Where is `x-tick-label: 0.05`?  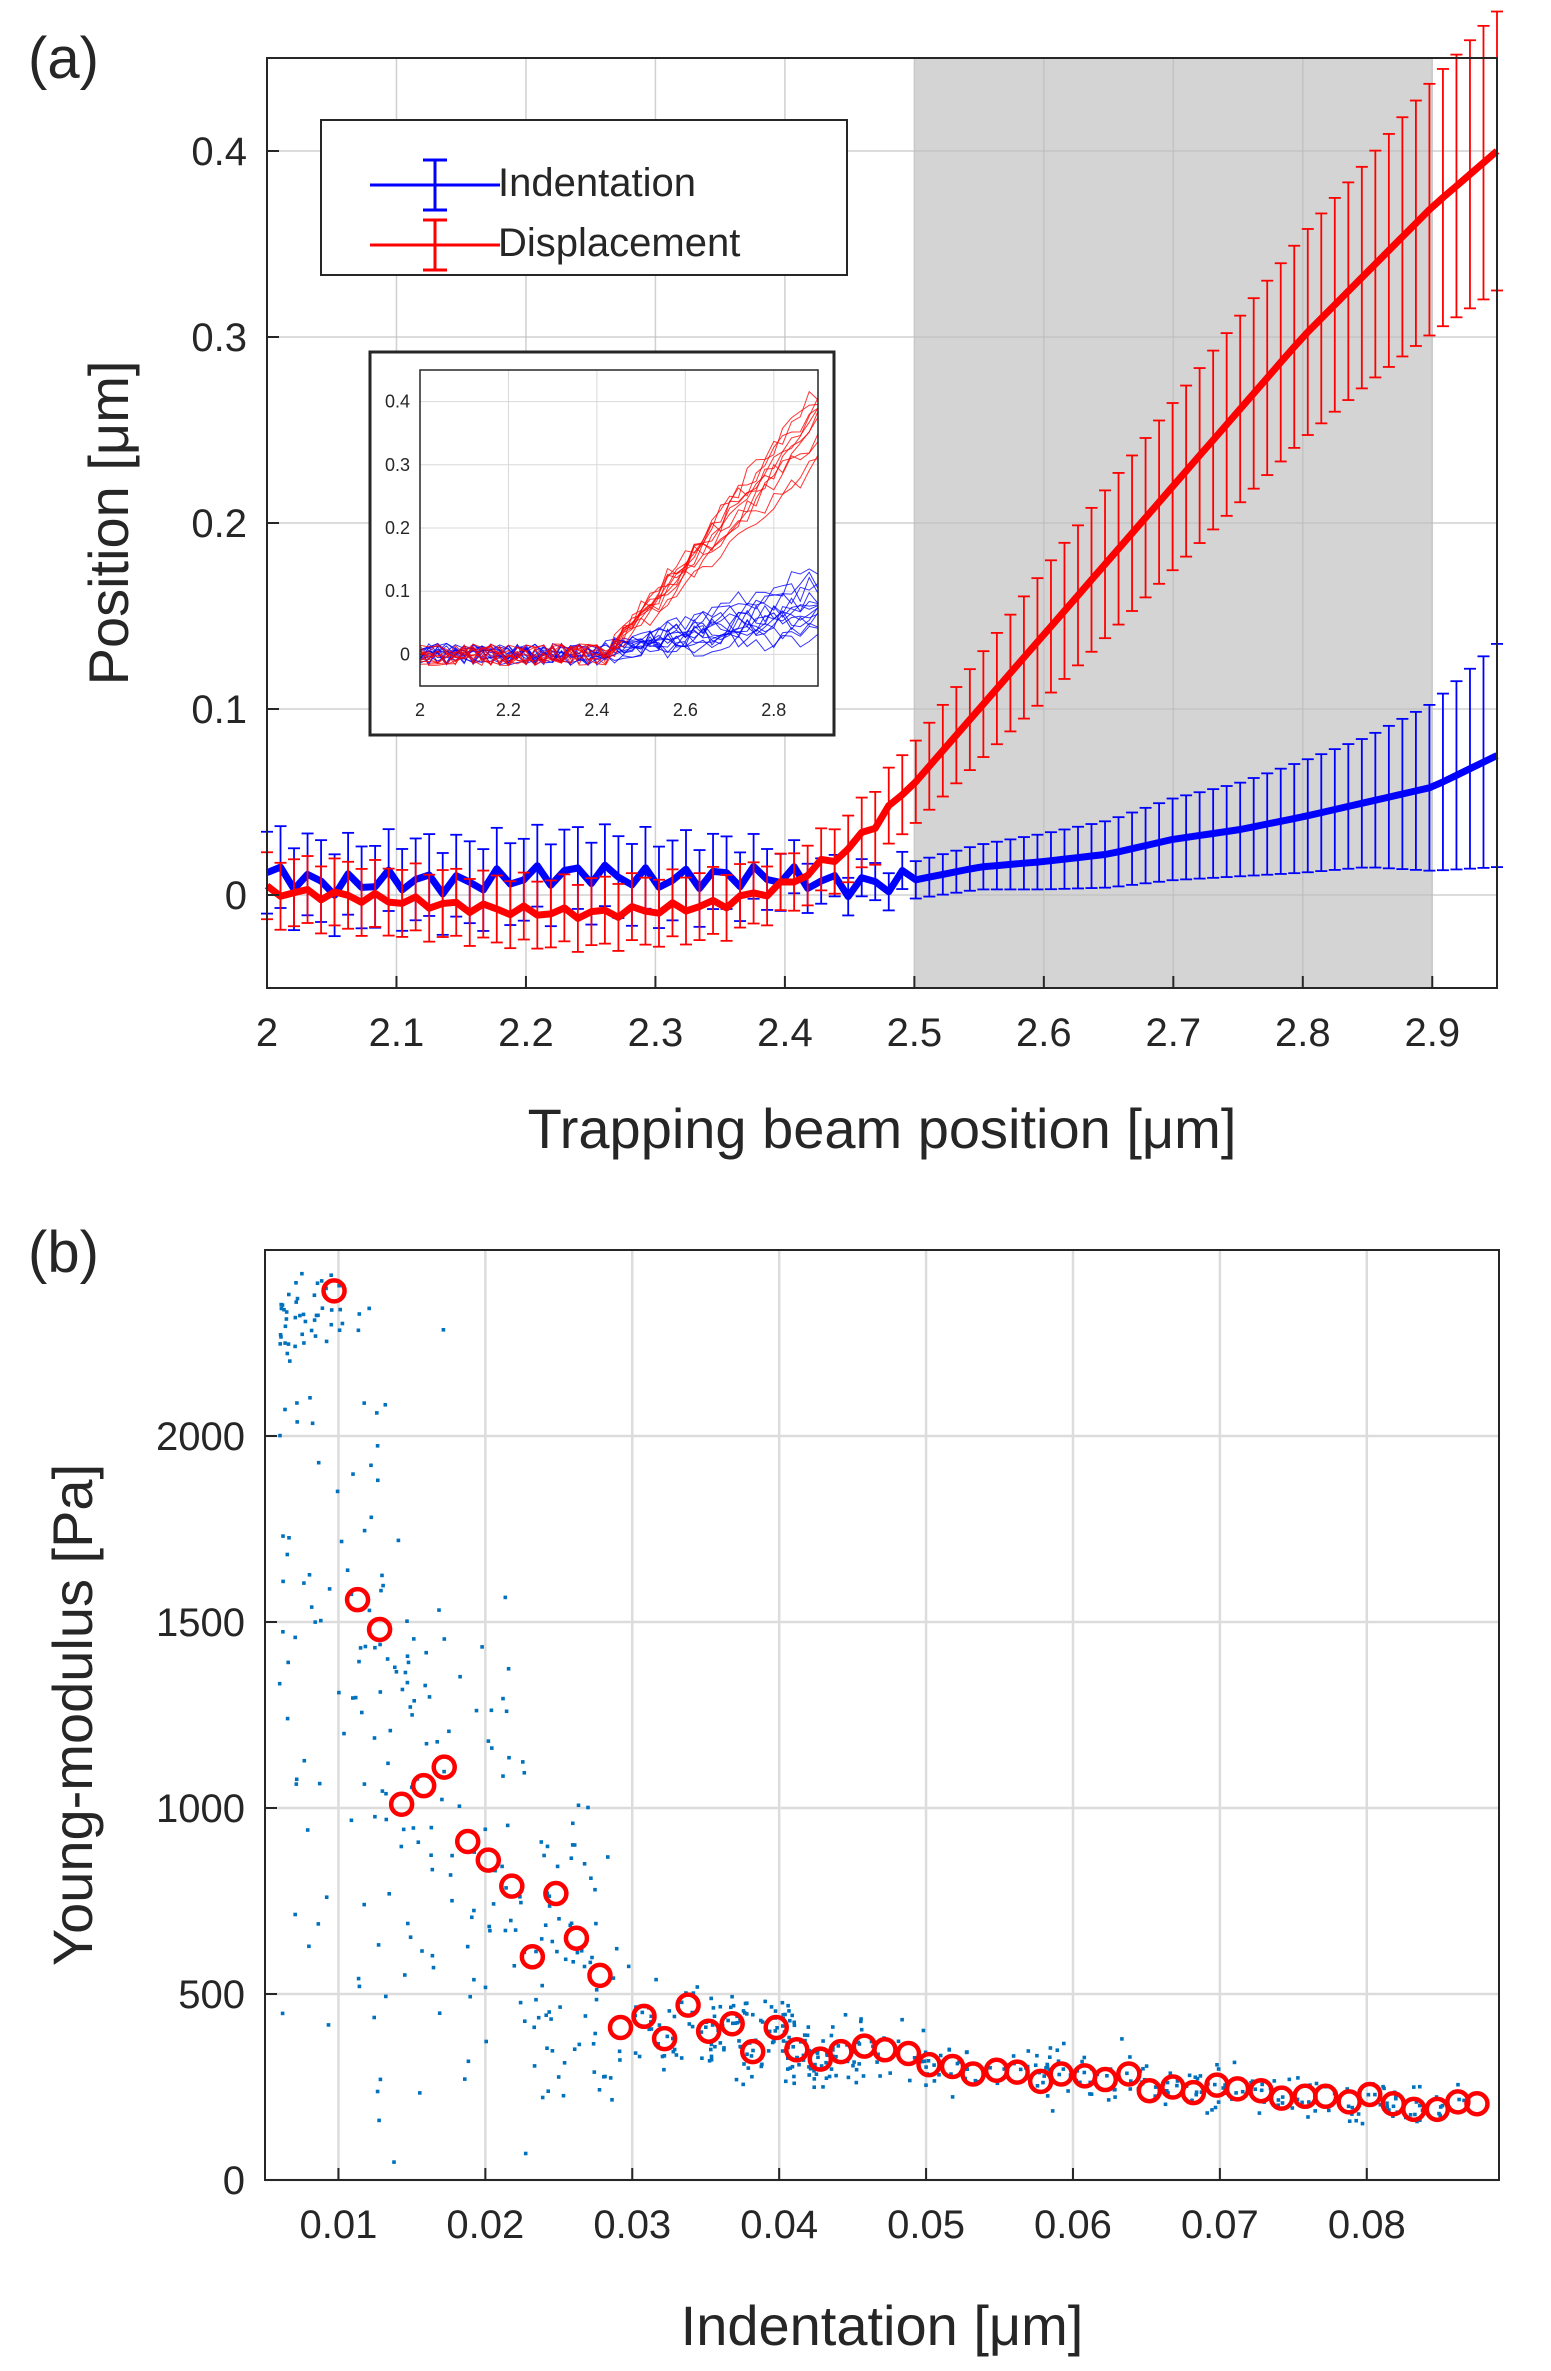 x-tick-label: 0.05 is located at coordinates (926, 2225).